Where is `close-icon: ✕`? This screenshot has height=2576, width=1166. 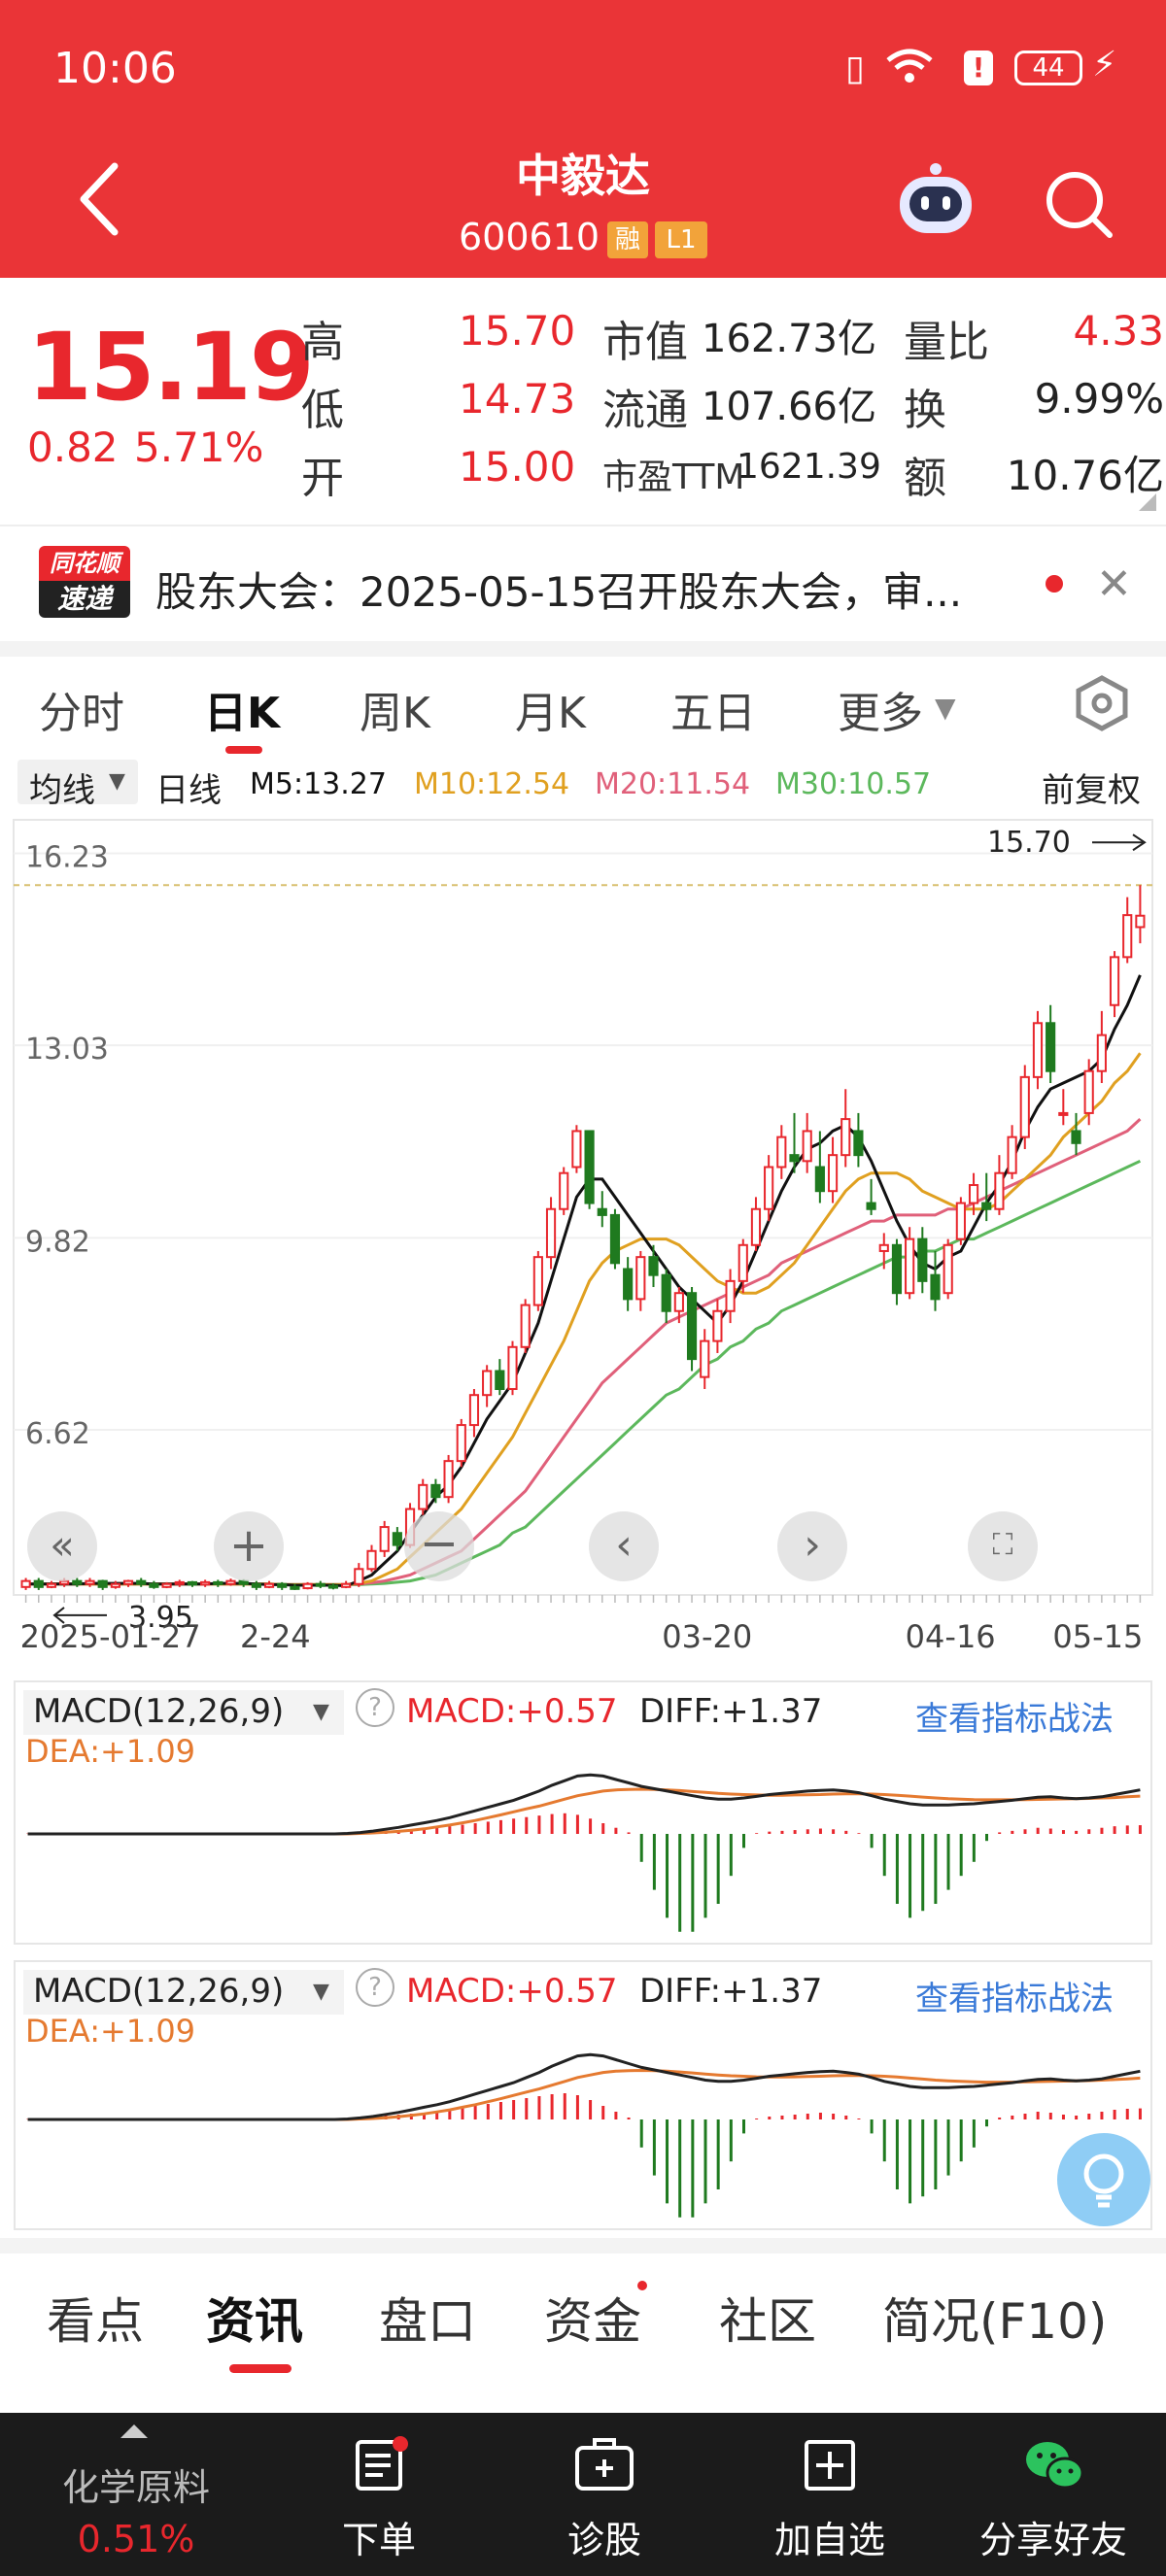 close-icon: ✕ is located at coordinates (1114, 584).